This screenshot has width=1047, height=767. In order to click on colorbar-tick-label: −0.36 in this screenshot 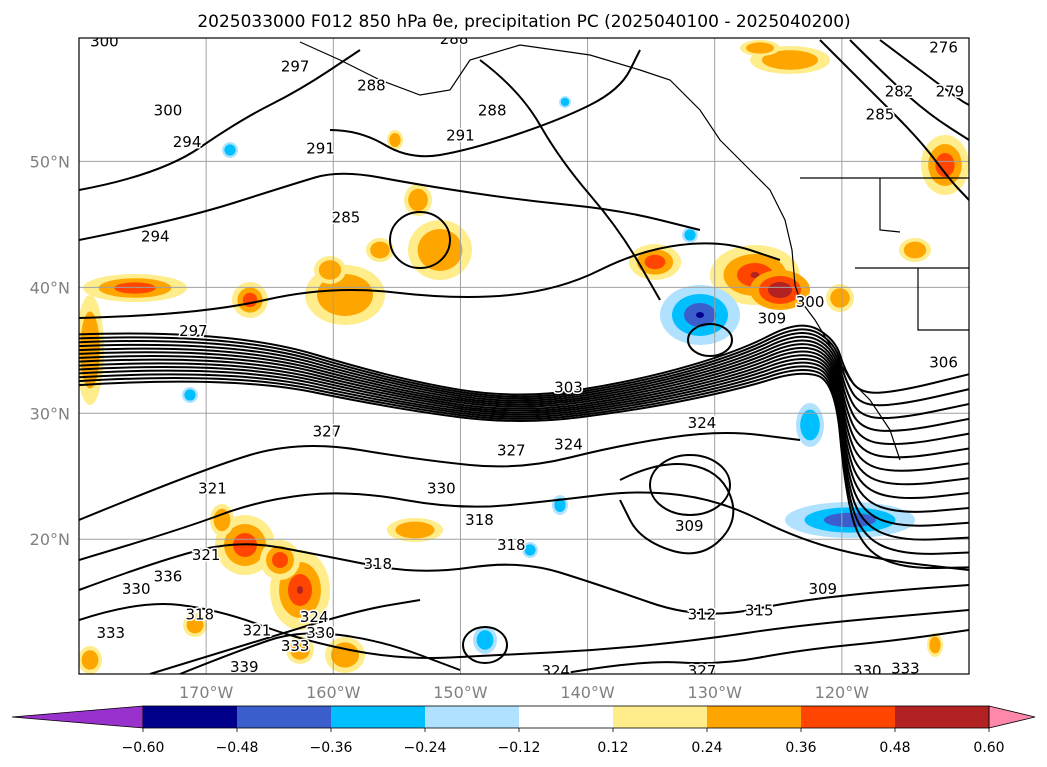, I will do `click(331, 748)`.